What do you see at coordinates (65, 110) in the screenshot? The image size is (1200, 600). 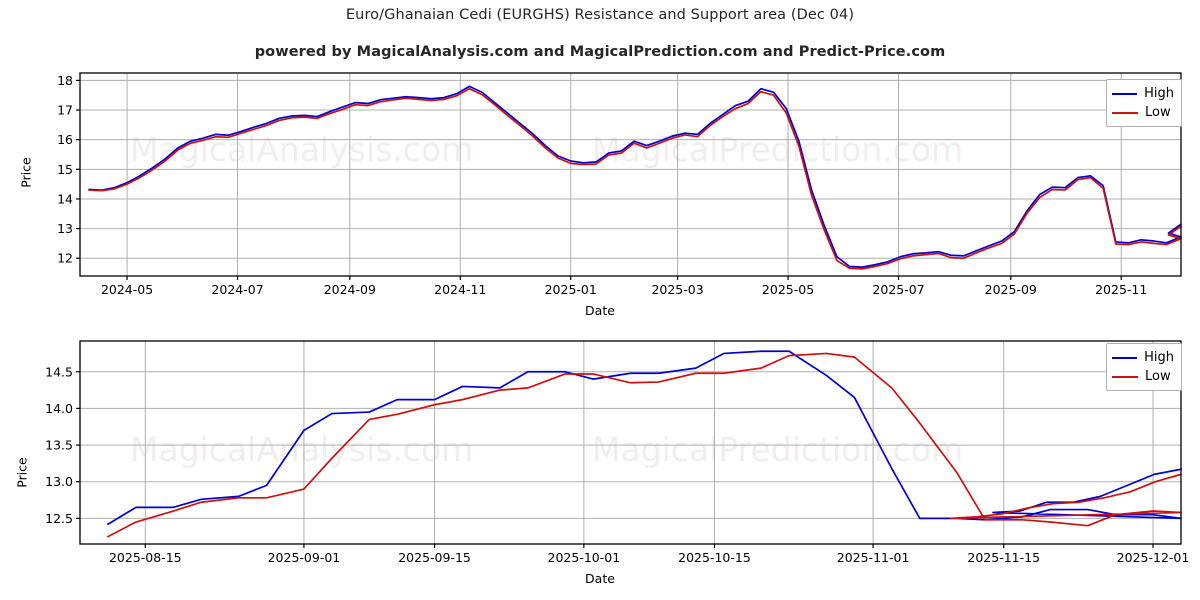 I see `svg-text: 17` at bounding box center [65, 110].